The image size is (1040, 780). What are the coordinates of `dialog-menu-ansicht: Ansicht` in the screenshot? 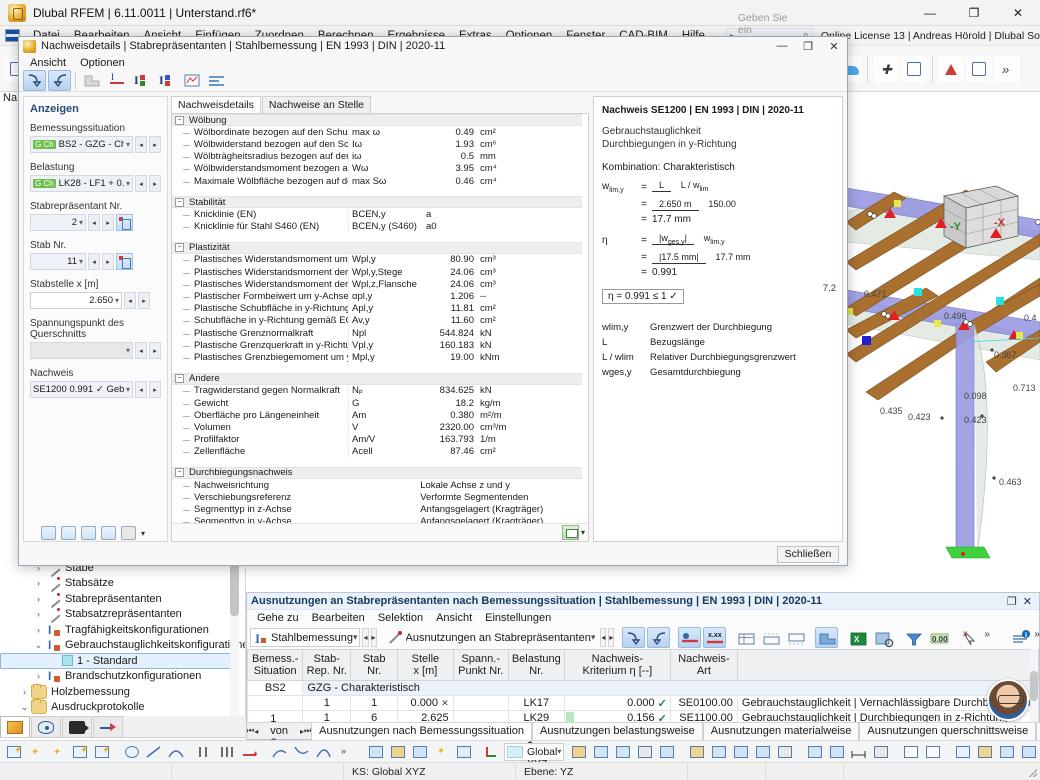 It's located at (48, 62).